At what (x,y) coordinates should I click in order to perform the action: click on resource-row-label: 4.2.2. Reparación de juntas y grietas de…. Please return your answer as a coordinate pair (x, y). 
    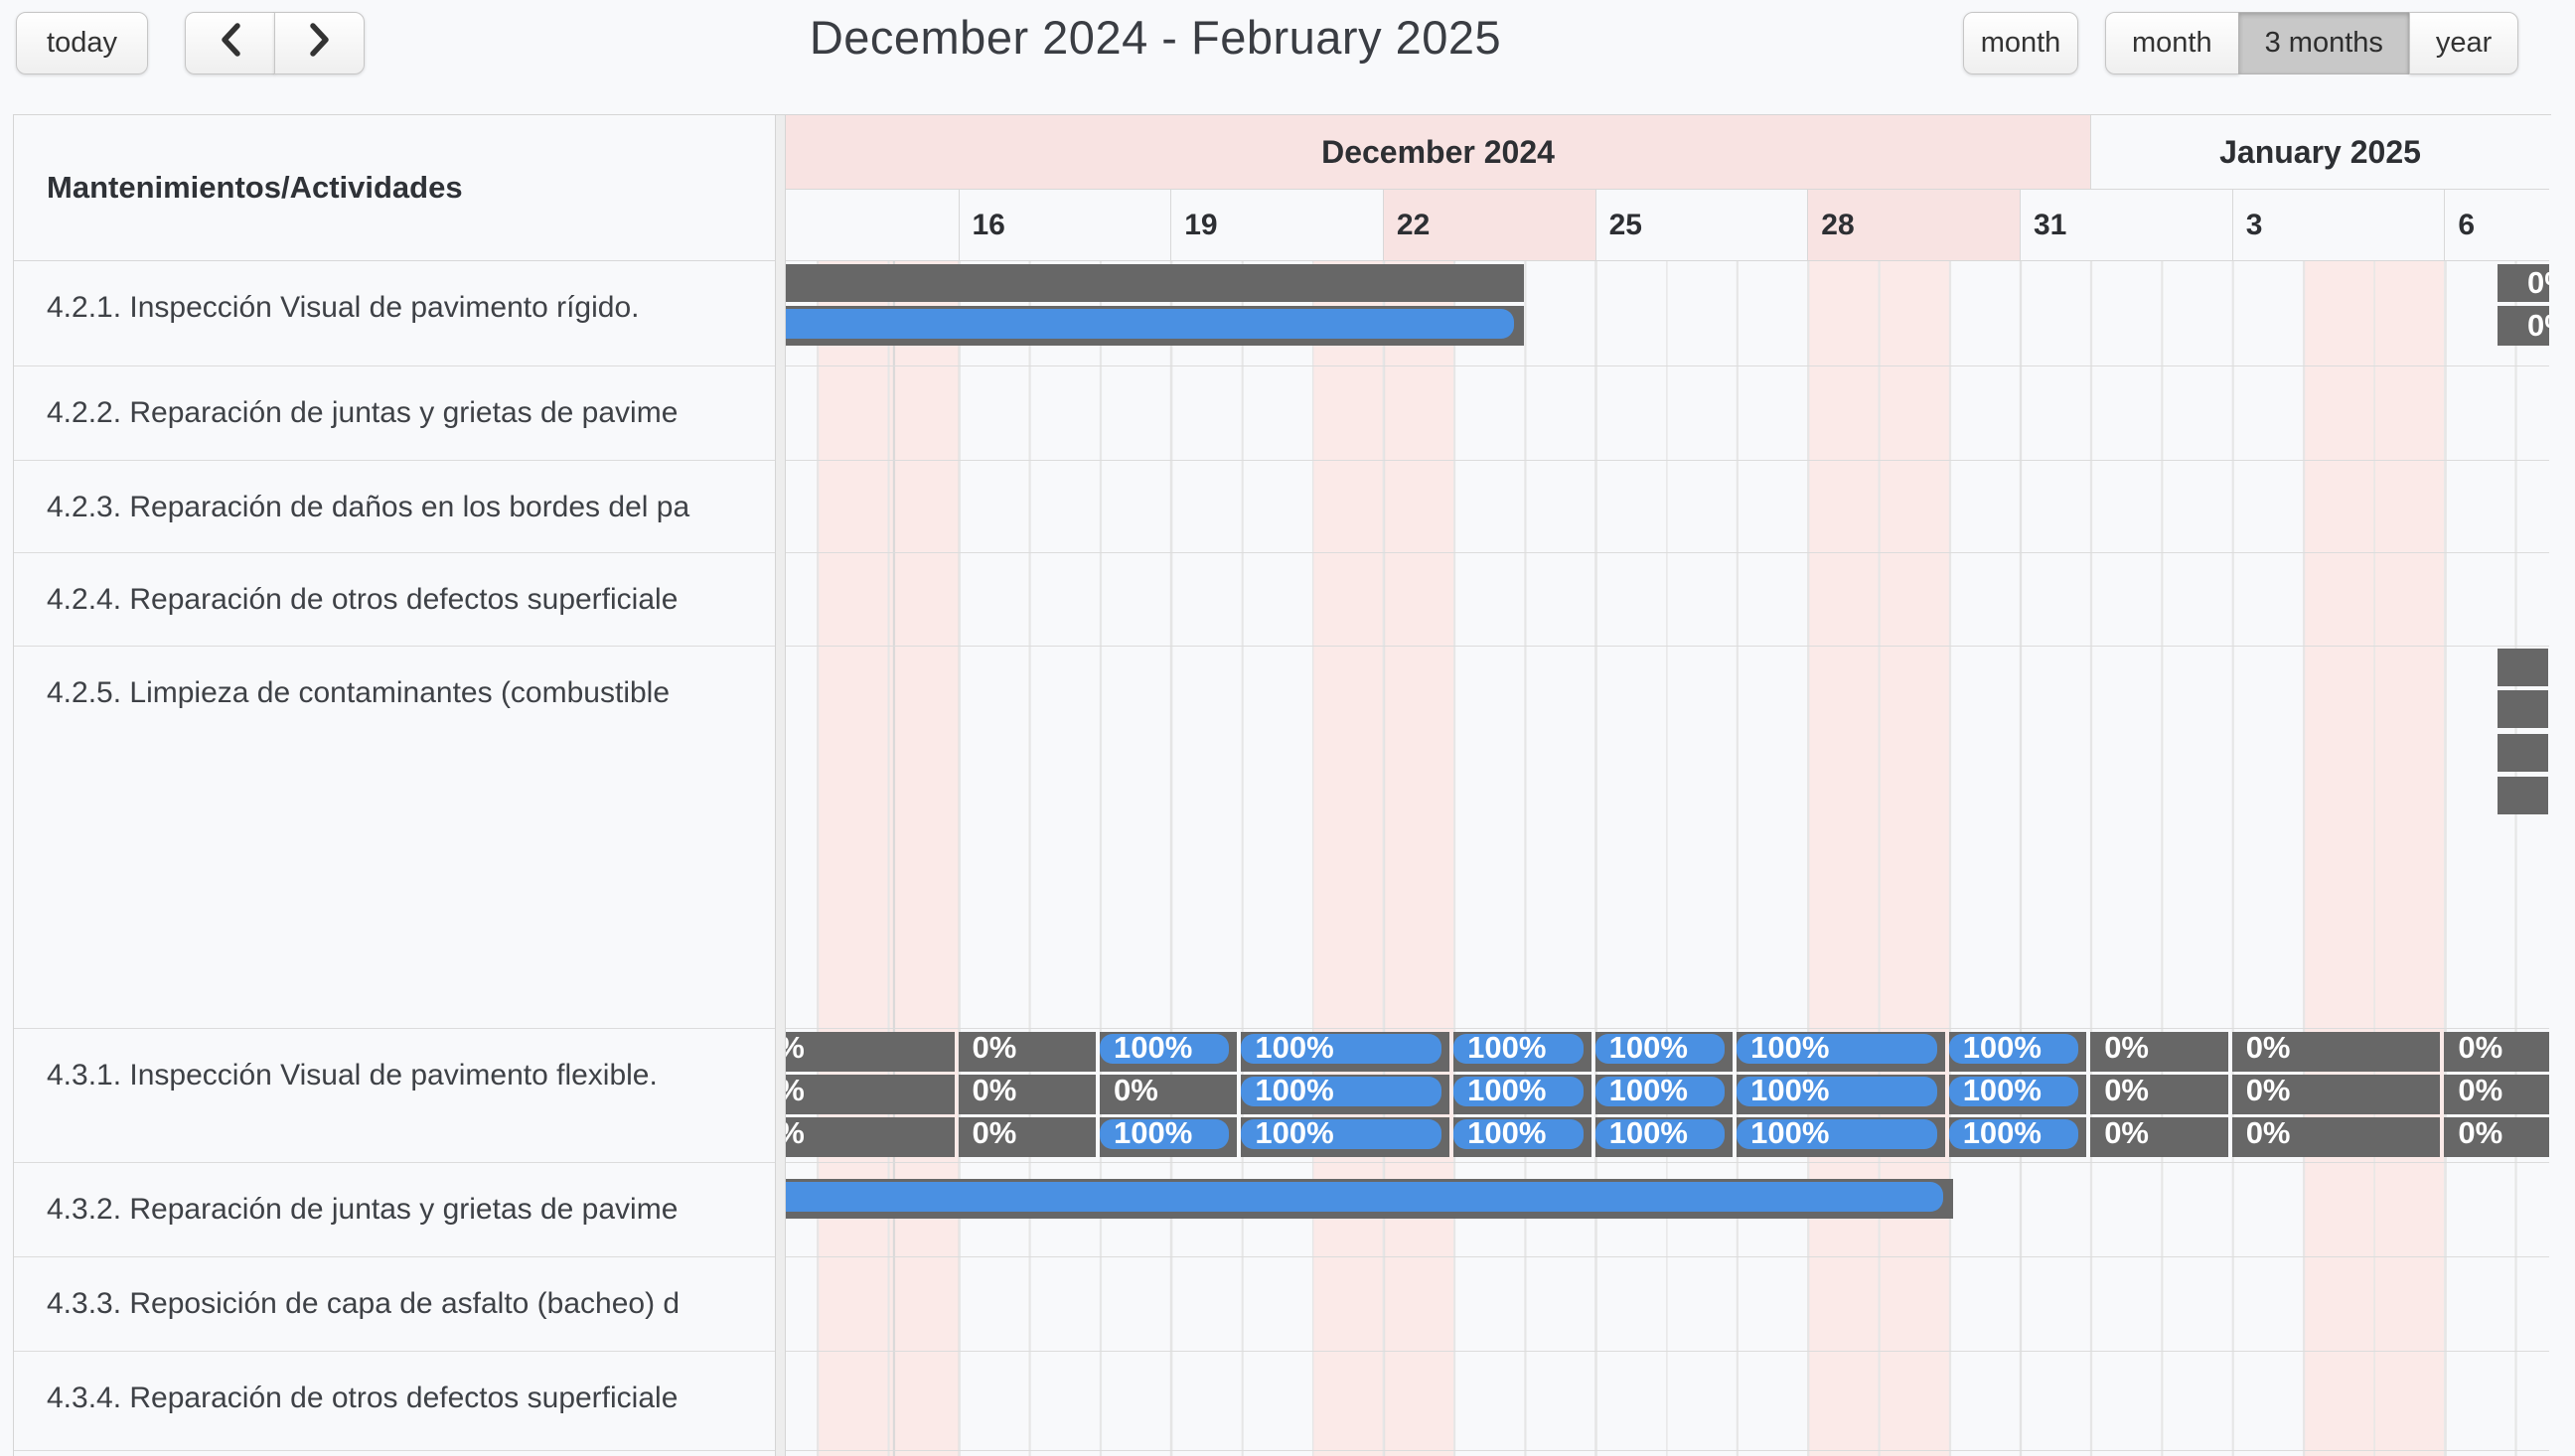
    Looking at the image, I should click on (394, 413).